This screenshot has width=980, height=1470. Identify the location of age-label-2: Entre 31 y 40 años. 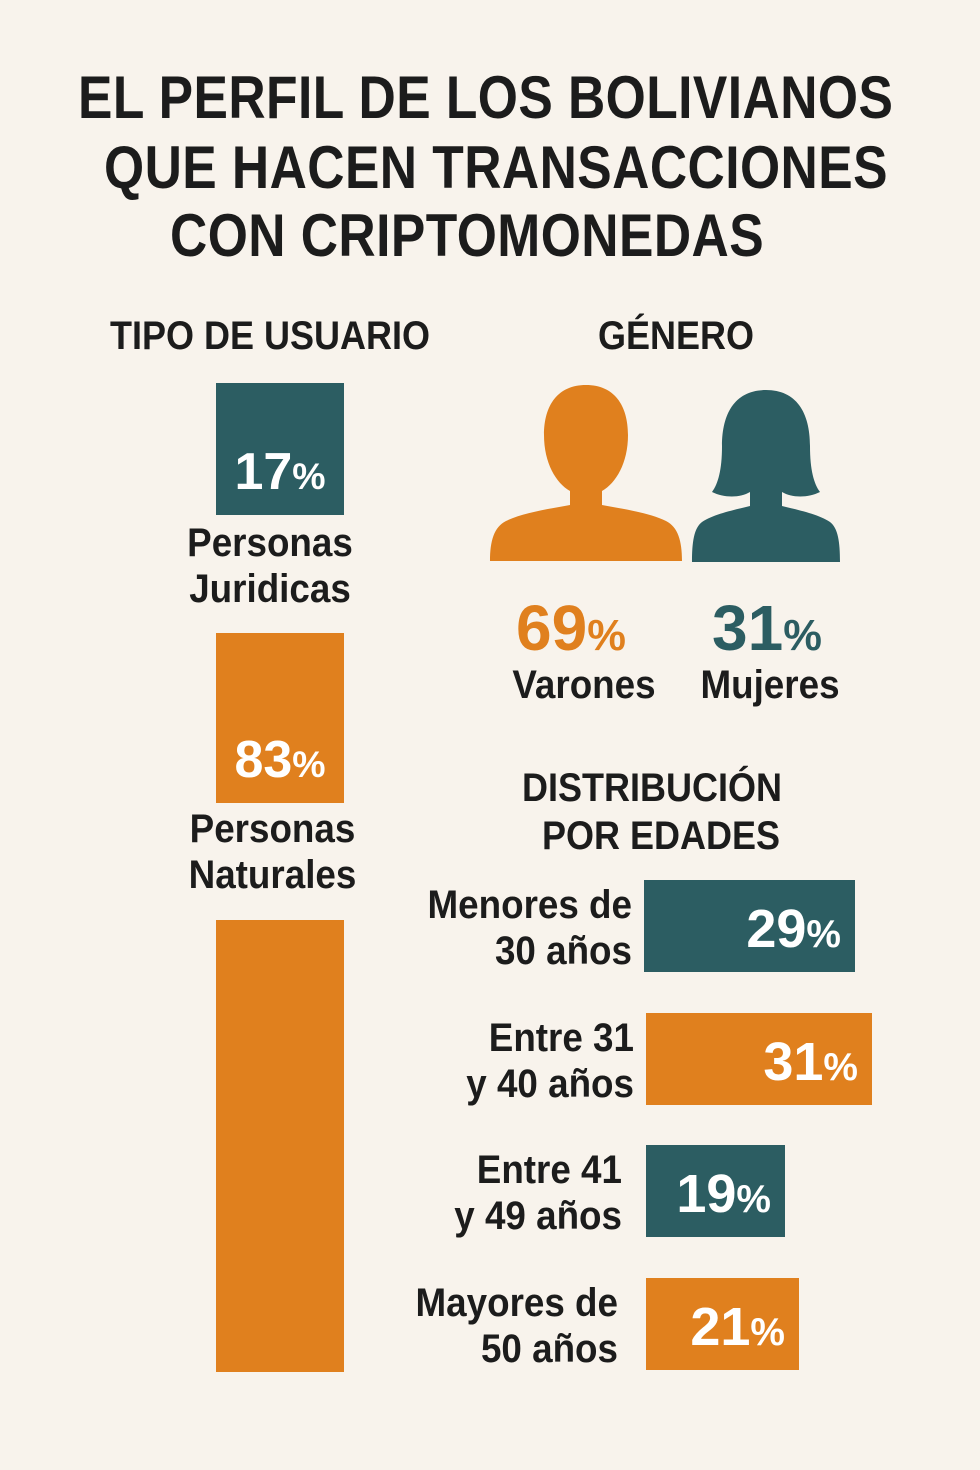
(514, 1061).